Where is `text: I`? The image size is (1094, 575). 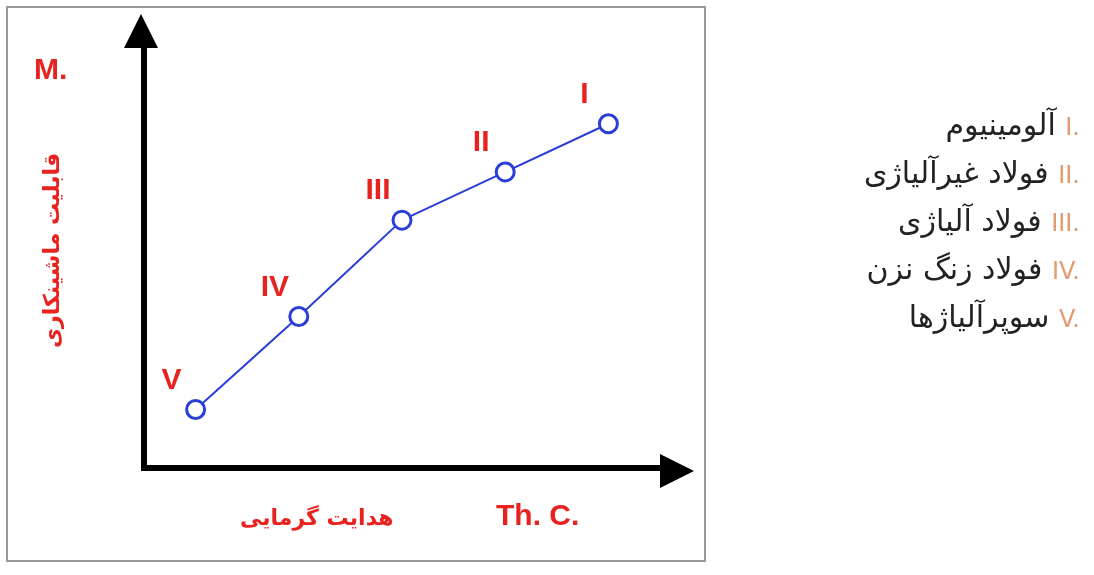
text: I is located at coordinates (584, 92).